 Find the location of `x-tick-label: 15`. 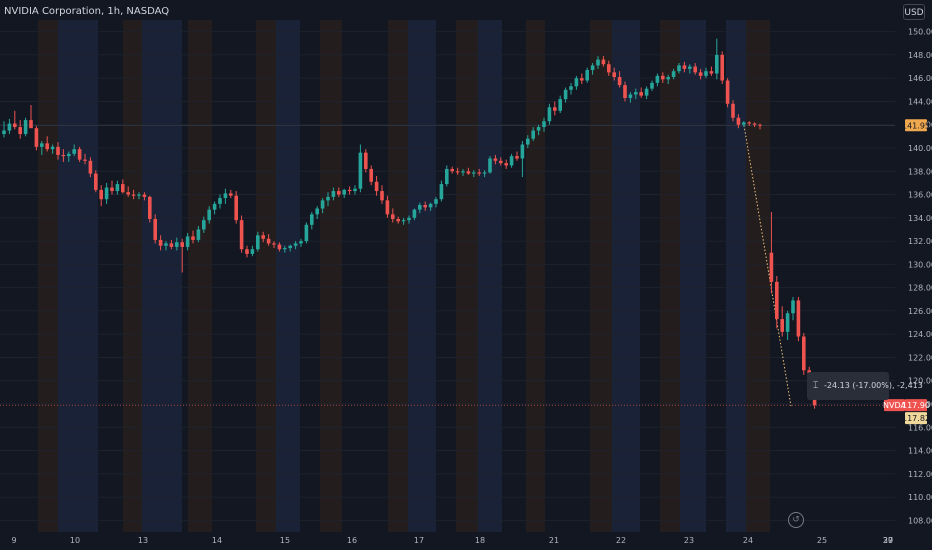

x-tick-label: 15 is located at coordinates (285, 540).